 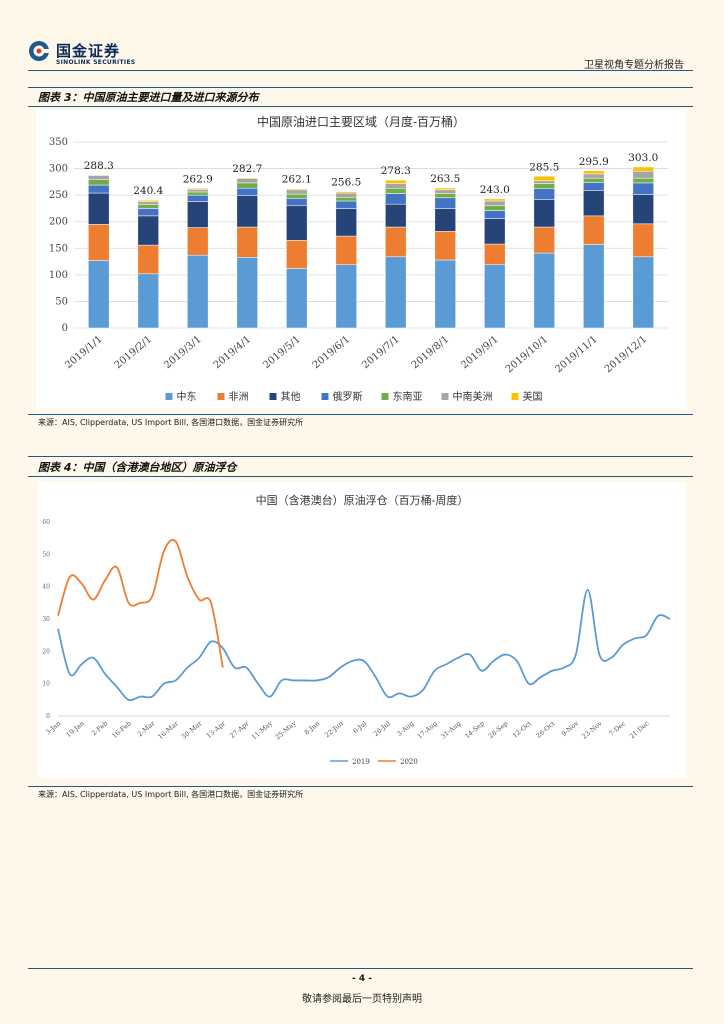 What do you see at coordinates (527, 354) in the screenshot?
I see `x-tick-label: 2019/10/1` at bounding box center [527, 354].